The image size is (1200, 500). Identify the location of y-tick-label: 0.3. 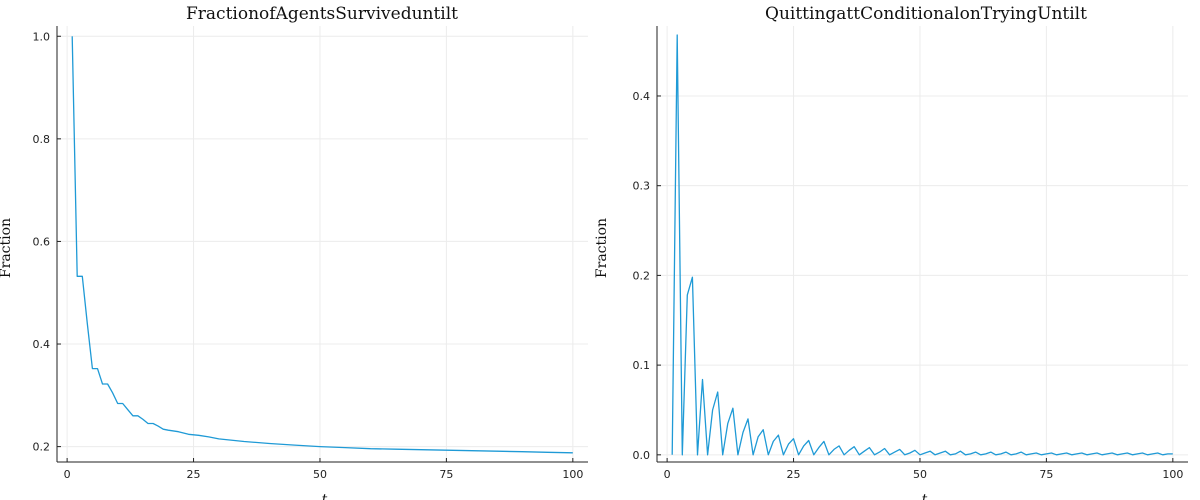
(642, 186).